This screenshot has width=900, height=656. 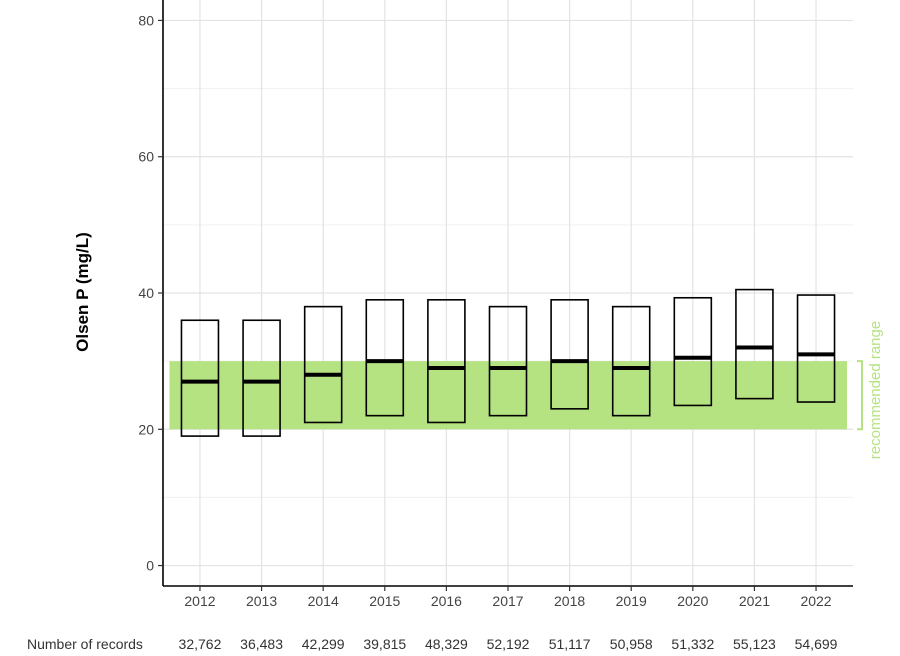 I want to click on records-count: 51,117, so click(x=570, y=644).